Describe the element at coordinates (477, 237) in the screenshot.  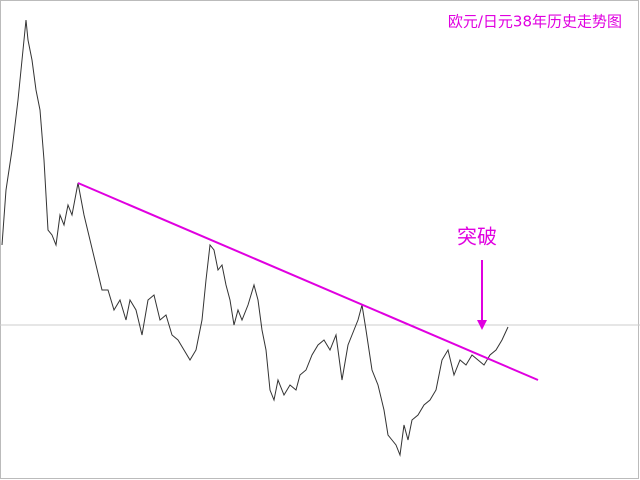
I see `annotation: 突破` at that location.